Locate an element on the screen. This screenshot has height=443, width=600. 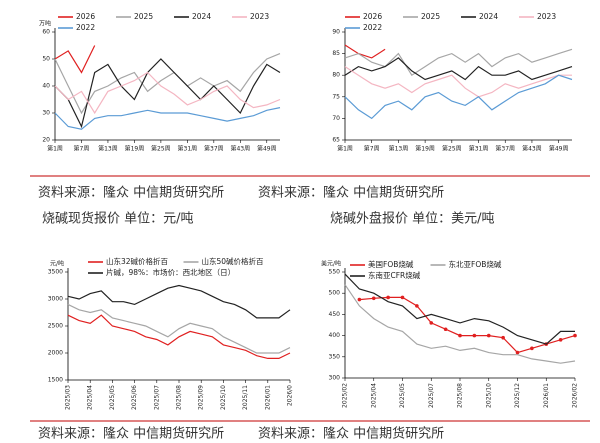
y-tick-label: 50 is located at coordinates (46, 59).